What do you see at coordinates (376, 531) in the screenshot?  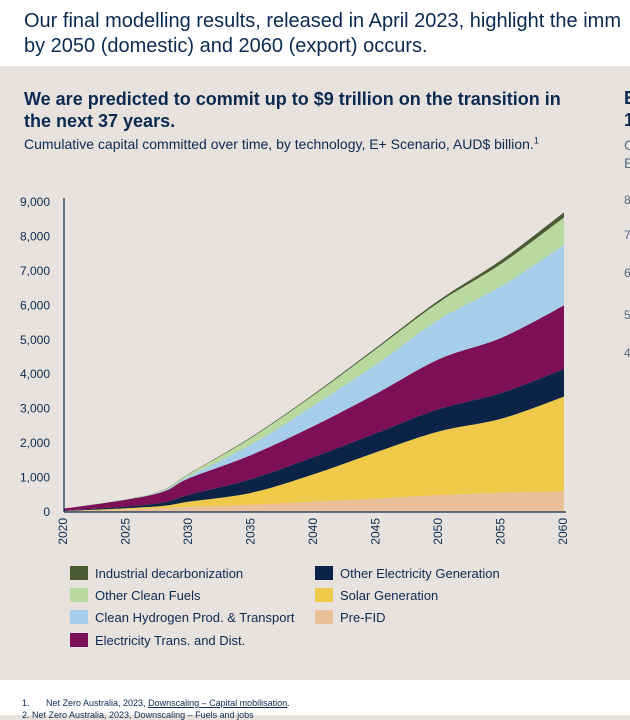 I see `x-tick-label: 2045` at bounding box center [376, 531].